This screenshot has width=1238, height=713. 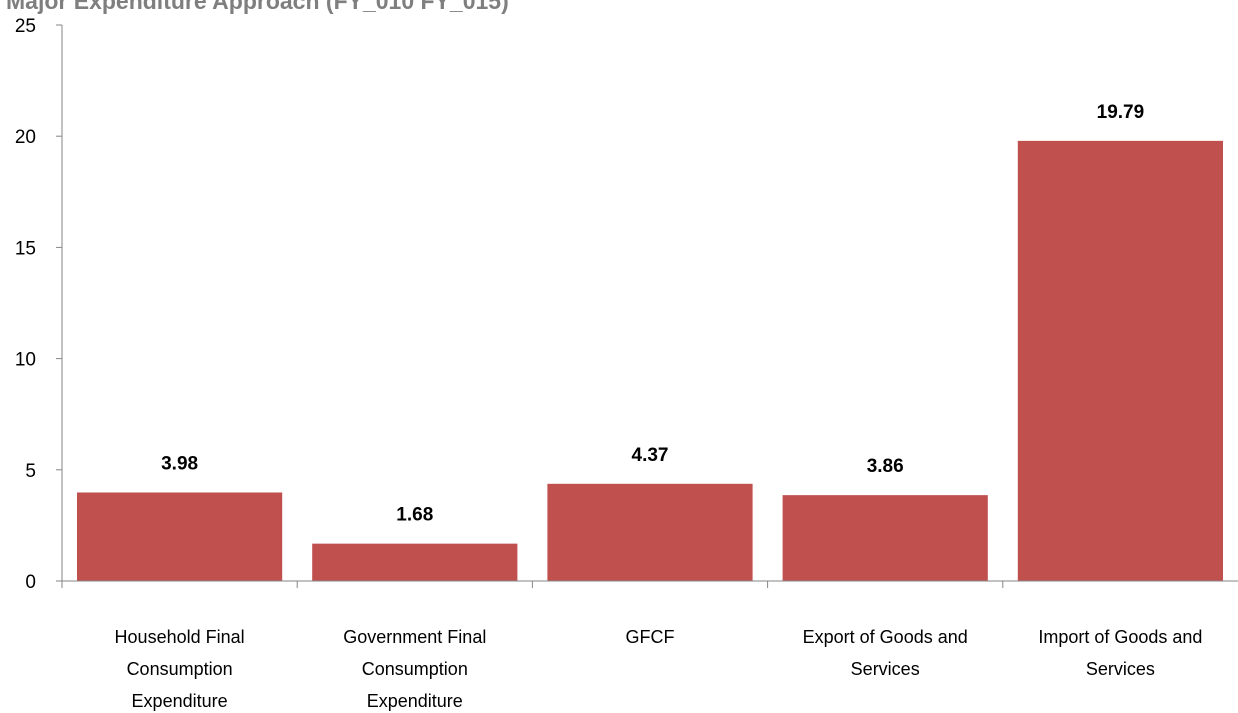 I want to click on y-tick-label: 25, so click(x=25, y=26).